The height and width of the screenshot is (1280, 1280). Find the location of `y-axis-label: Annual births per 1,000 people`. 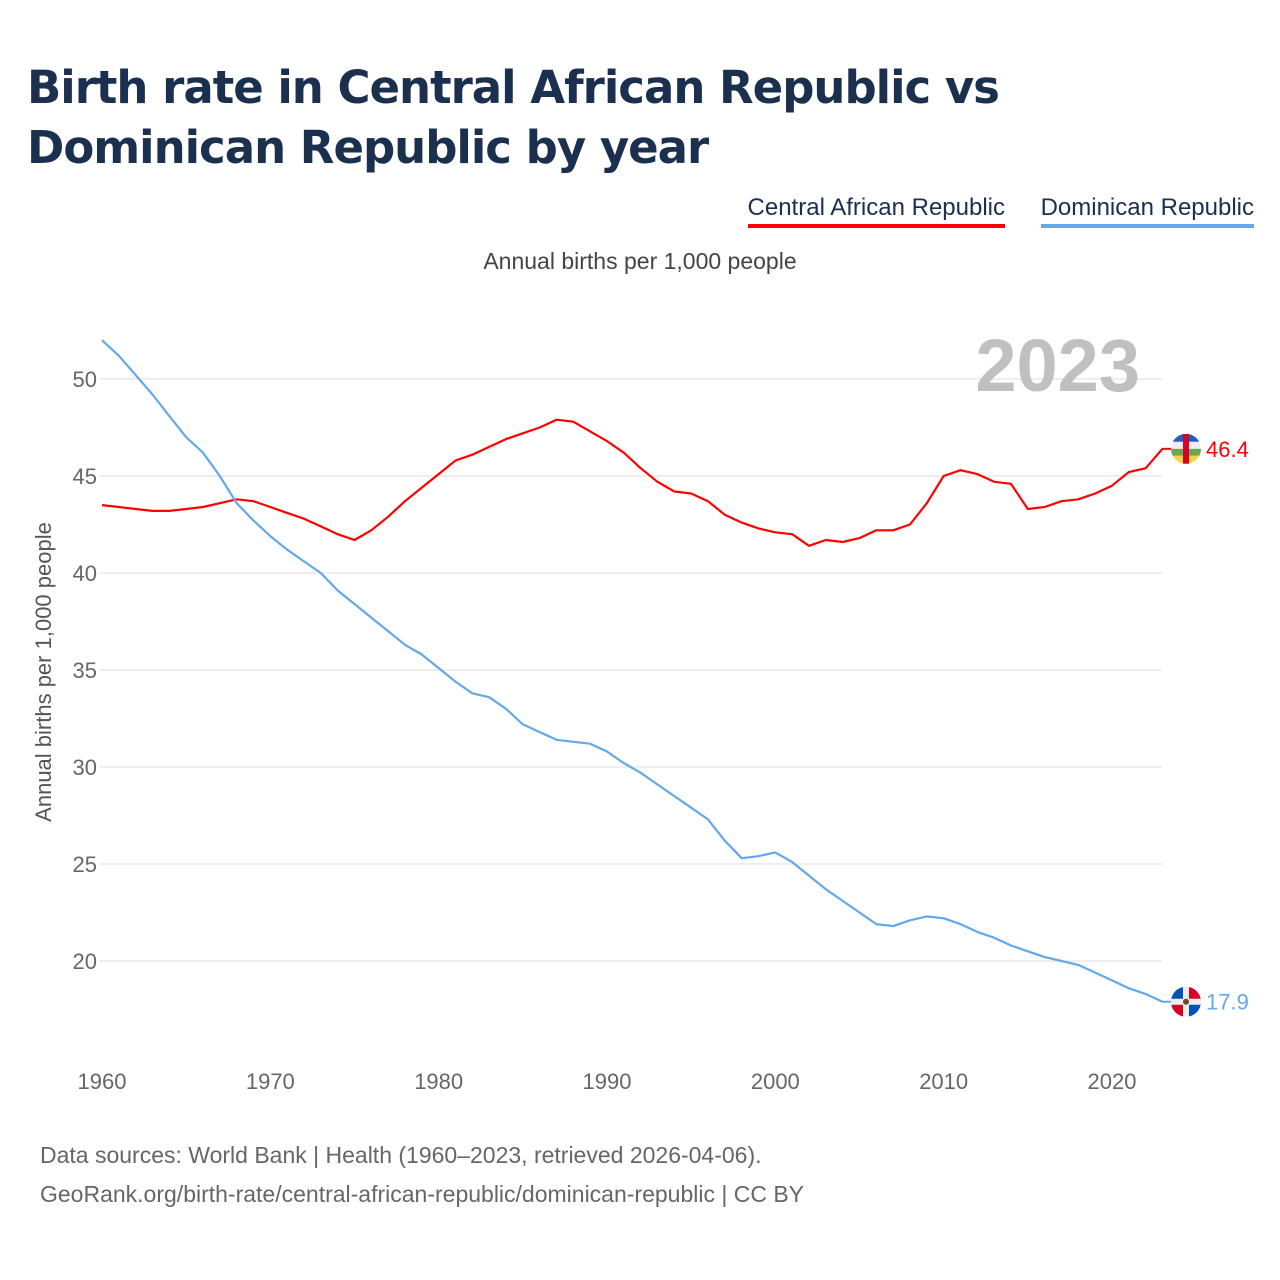

y-axis-label: Annual births per 1,000 people is located at coordinates (43, 672).